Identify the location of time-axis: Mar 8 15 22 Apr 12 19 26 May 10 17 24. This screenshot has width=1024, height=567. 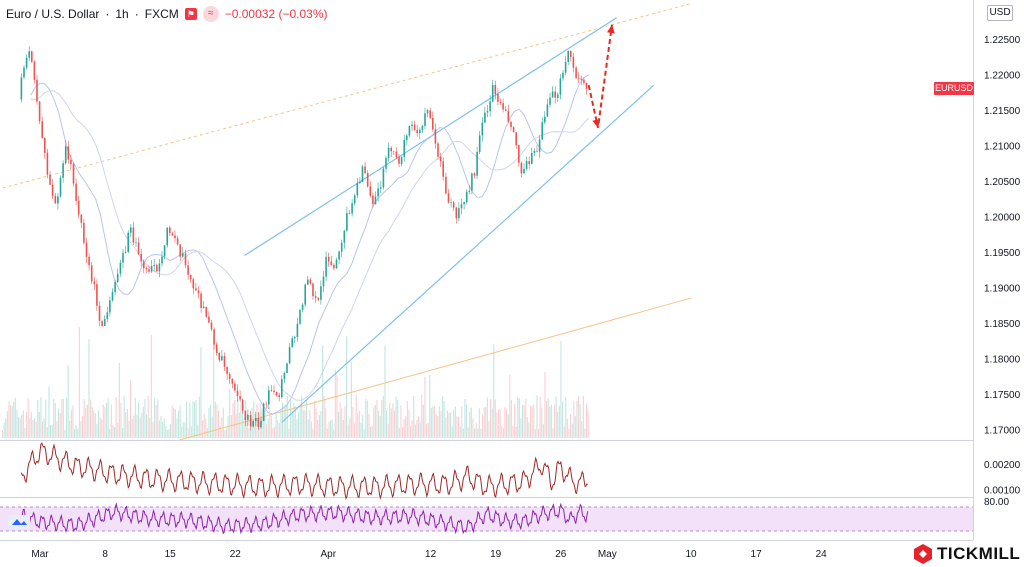
(429, 554).